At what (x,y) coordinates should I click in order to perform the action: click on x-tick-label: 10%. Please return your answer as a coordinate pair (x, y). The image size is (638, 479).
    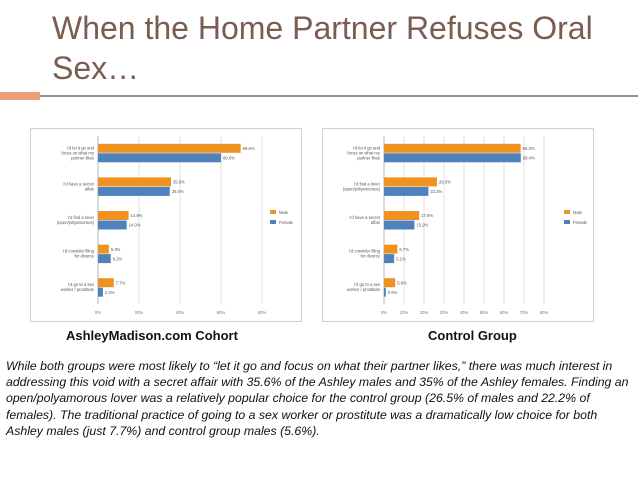
    Looking at the image, I should click on (404, 312).